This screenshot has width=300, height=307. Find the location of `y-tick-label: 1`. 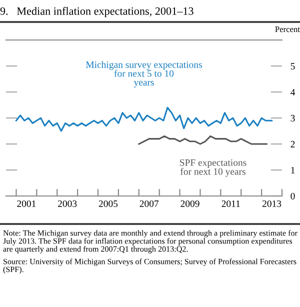

y-tick-label: 1 is located at coordinates (293, 170).